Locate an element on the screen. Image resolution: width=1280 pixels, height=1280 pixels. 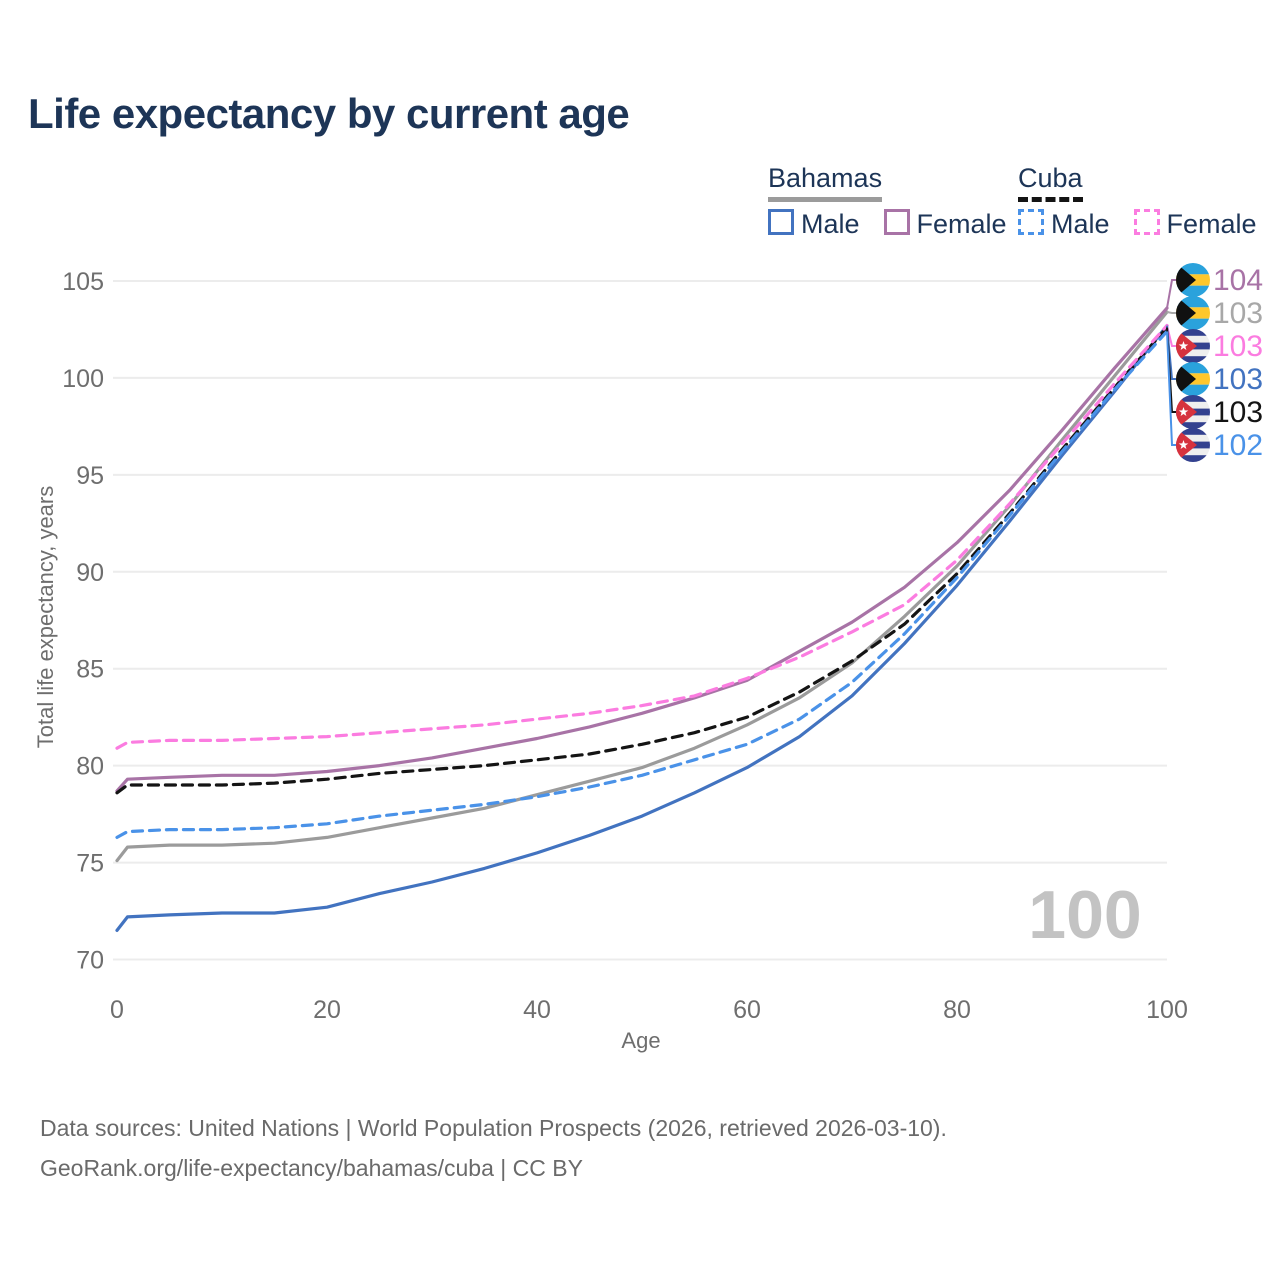
y-axis-title: Total life expectancy, years is located at coordinates (45, 617).